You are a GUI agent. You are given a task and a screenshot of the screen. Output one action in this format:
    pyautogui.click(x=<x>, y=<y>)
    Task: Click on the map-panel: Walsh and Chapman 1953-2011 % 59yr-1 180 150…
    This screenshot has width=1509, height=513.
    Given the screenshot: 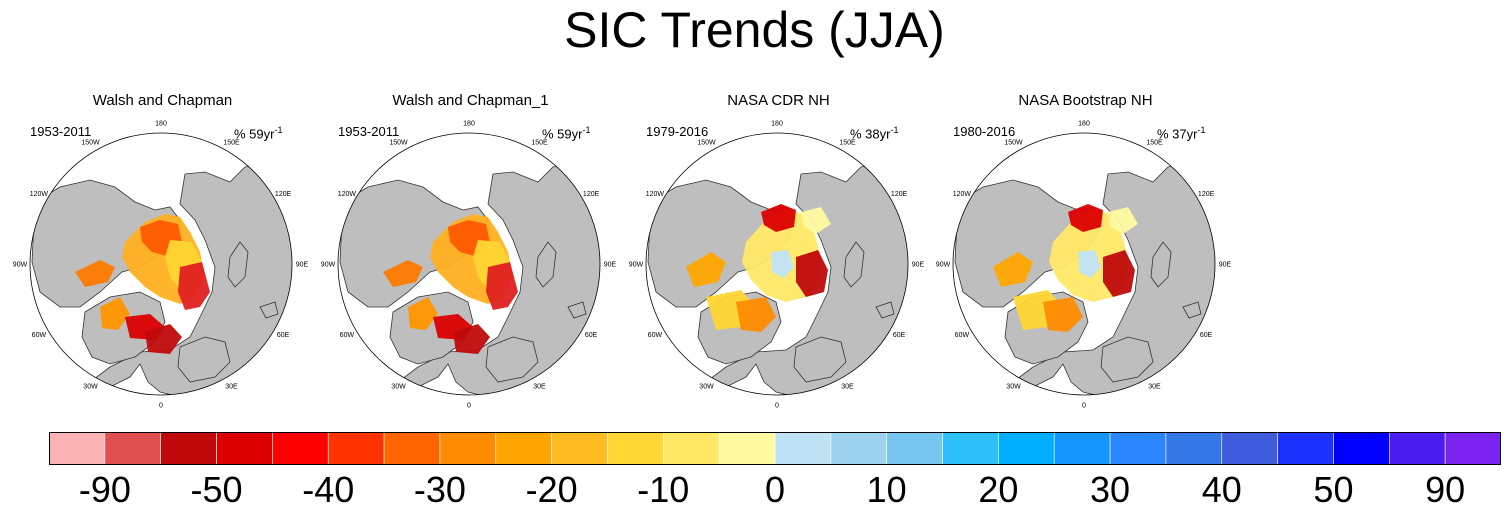 What is the action you would take?
    pyautogui.click(x=171, y=252)
    